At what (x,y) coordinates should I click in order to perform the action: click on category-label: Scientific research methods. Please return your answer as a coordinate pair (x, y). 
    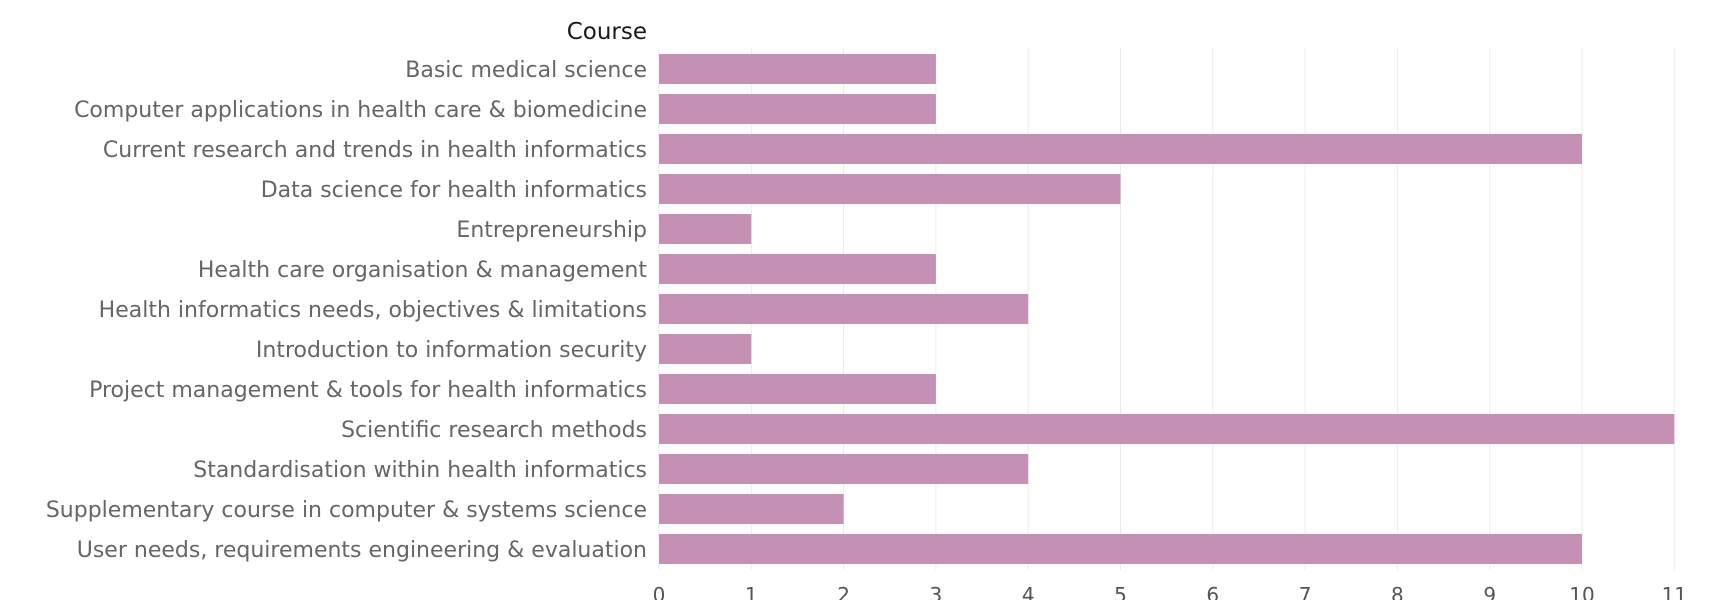
    Looking at the image, I should click on (494, 430).